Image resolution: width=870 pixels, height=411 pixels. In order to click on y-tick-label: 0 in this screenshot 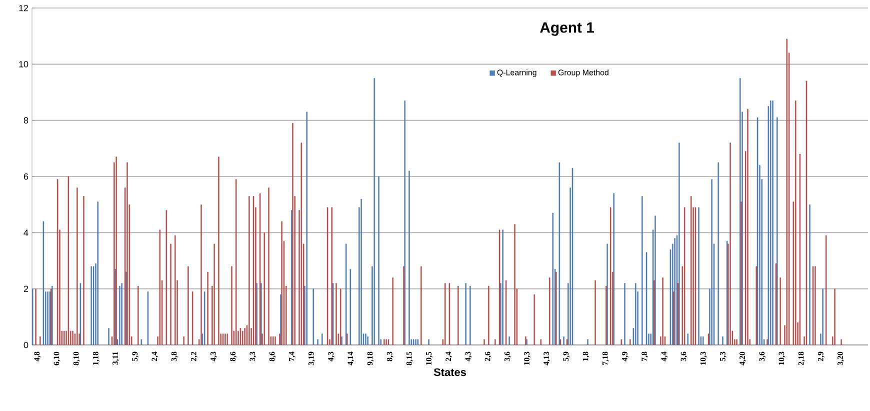, I will do `click(26, 345)`.